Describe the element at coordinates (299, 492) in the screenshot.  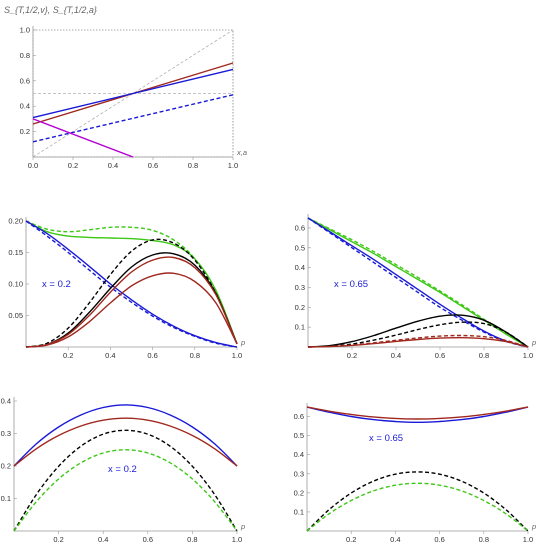
I see `bottom-right-y-tick-label: 0.2` at that location.